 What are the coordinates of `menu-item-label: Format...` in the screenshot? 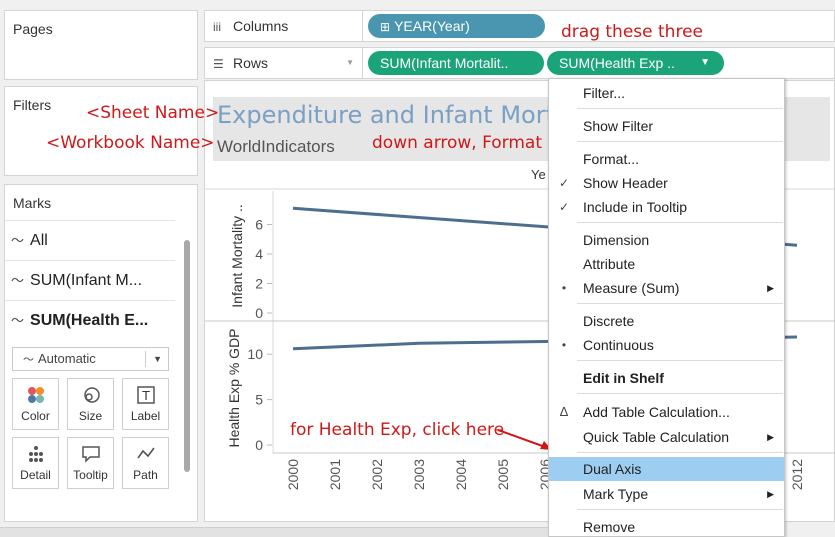 It's located at (611, 159).